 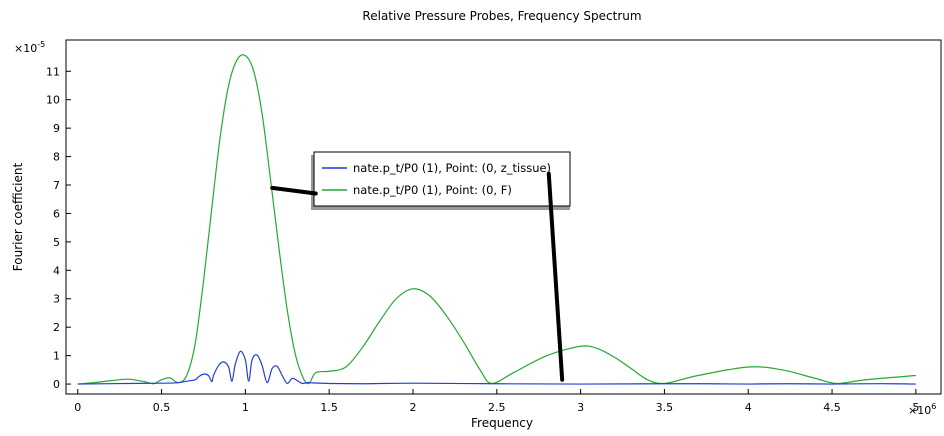 What do you see at coordinates (432, 190) in the screenshot?
I see `legend-label-f: nate.p_t/P0 (1), Point: (0, F)` at bounding box center [432, 190].